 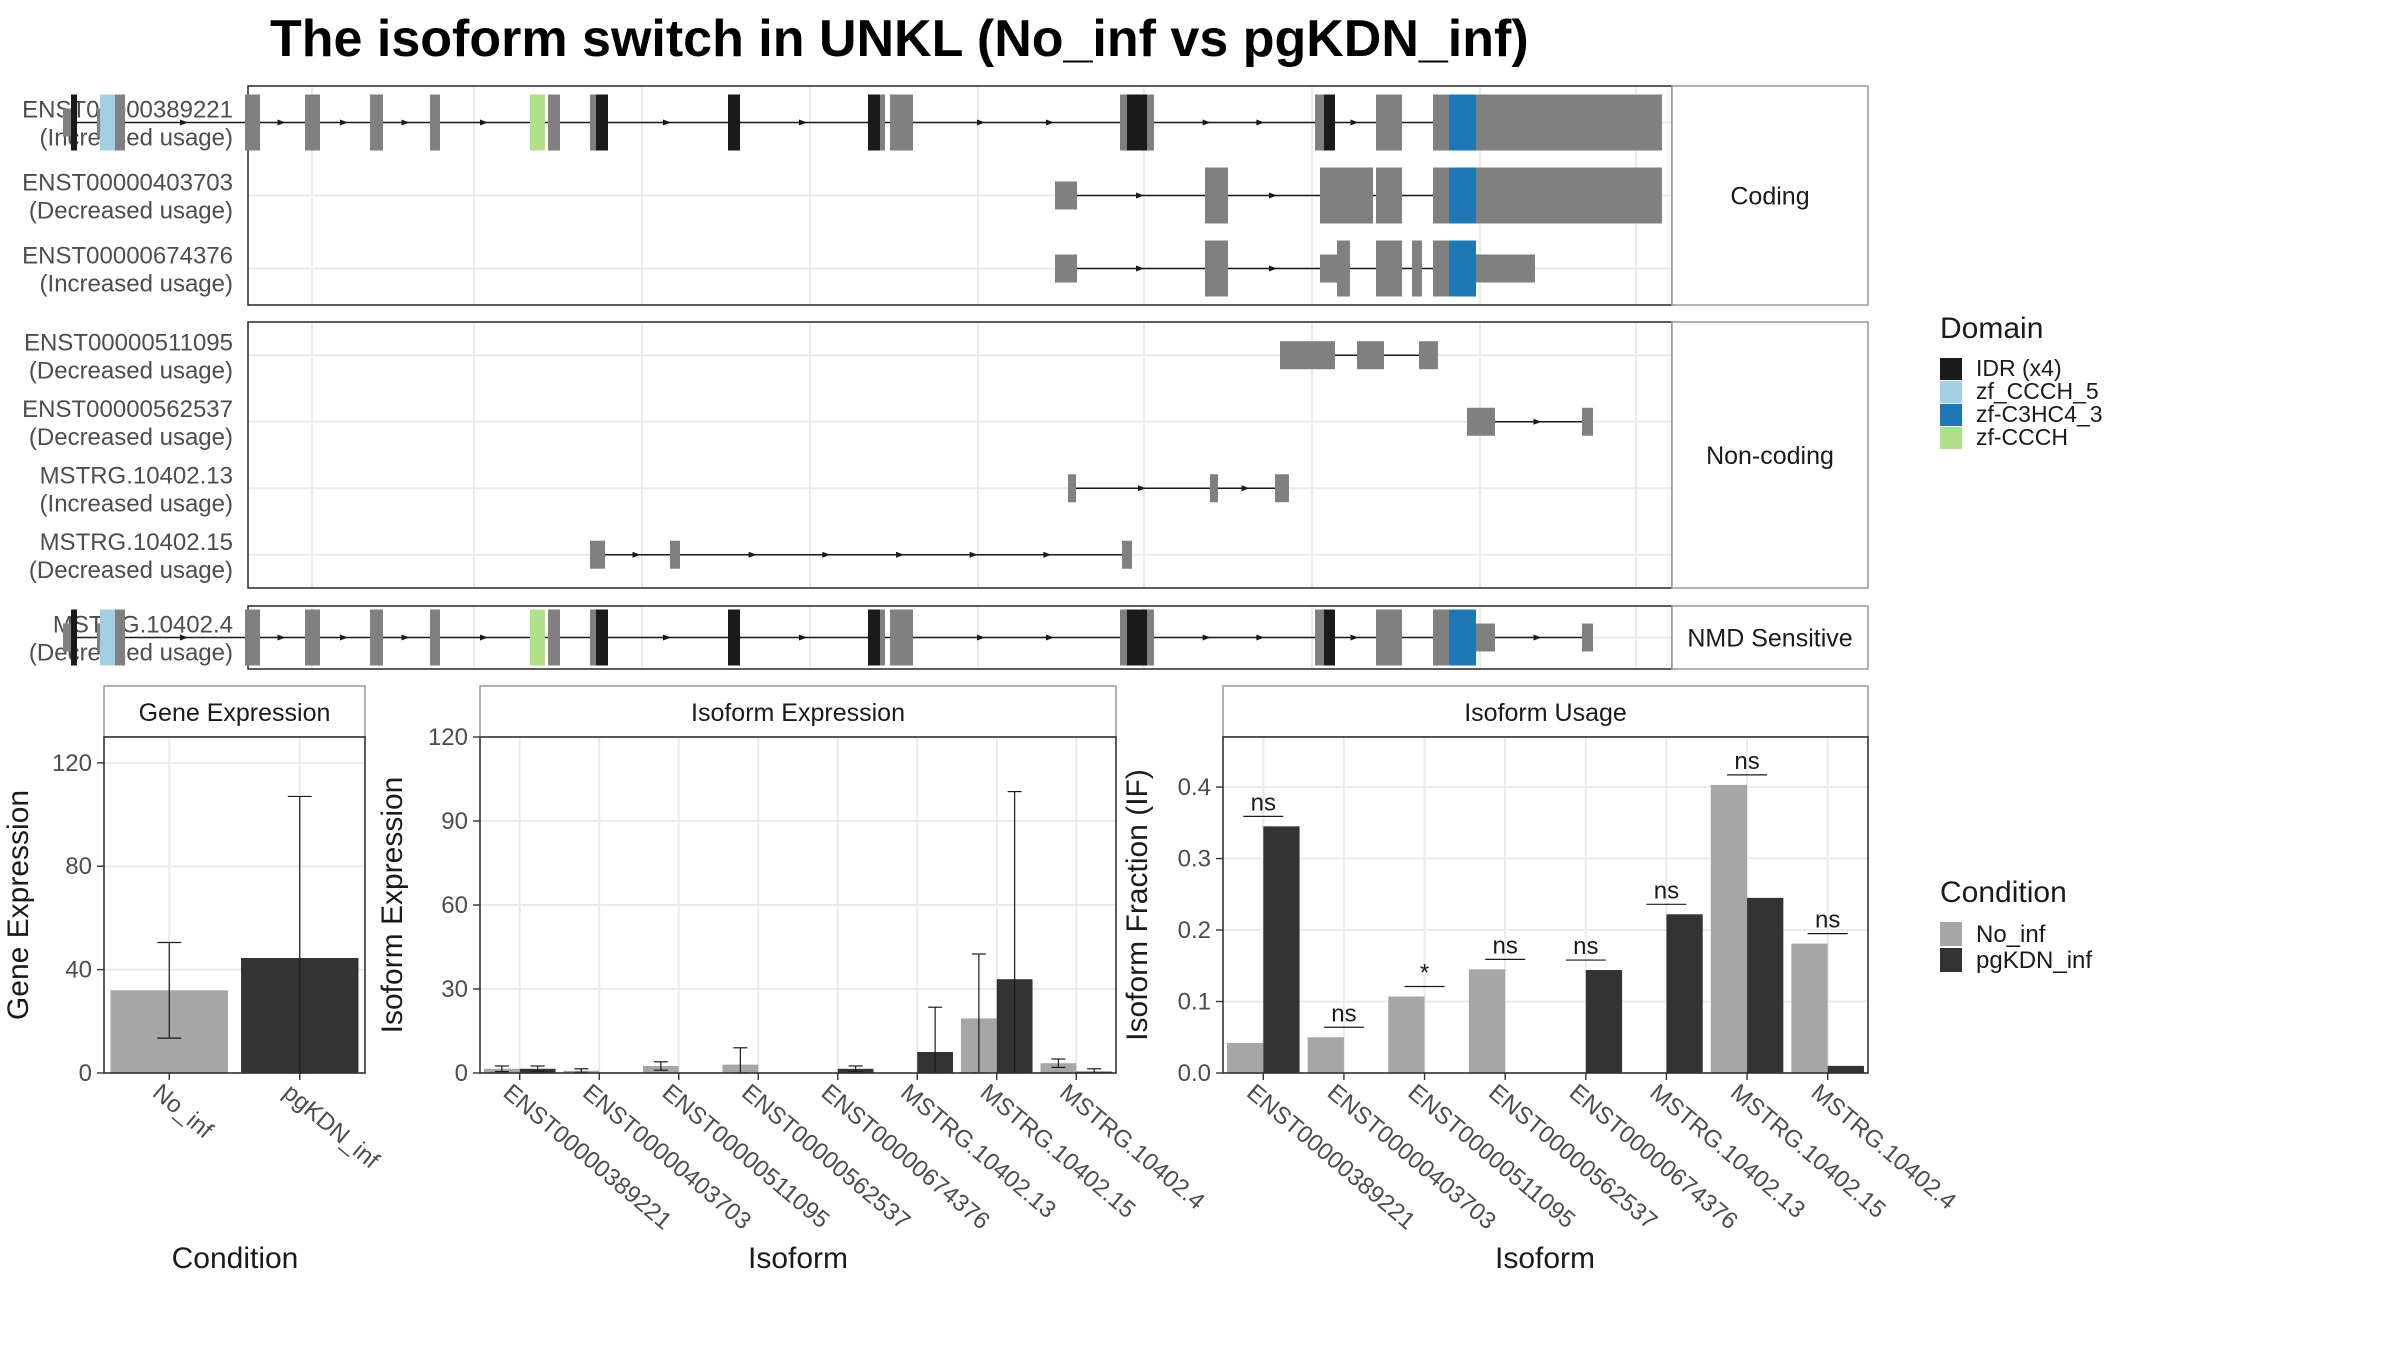 What do you see at coordinates (136, 542) in the screenshot?
I see `transcript-id-label: MSTRG.10402.15` at bounding box center [136, 542].